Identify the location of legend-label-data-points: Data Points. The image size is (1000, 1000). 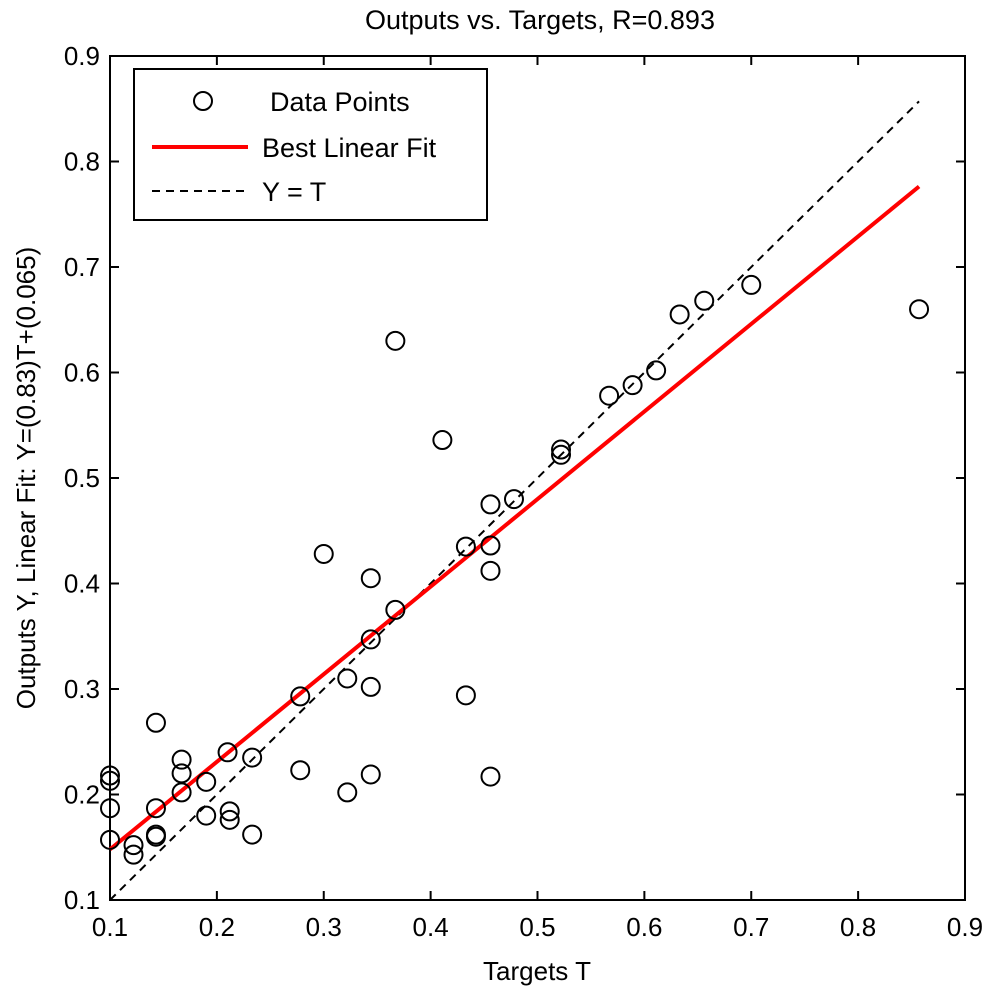
(340, 102).